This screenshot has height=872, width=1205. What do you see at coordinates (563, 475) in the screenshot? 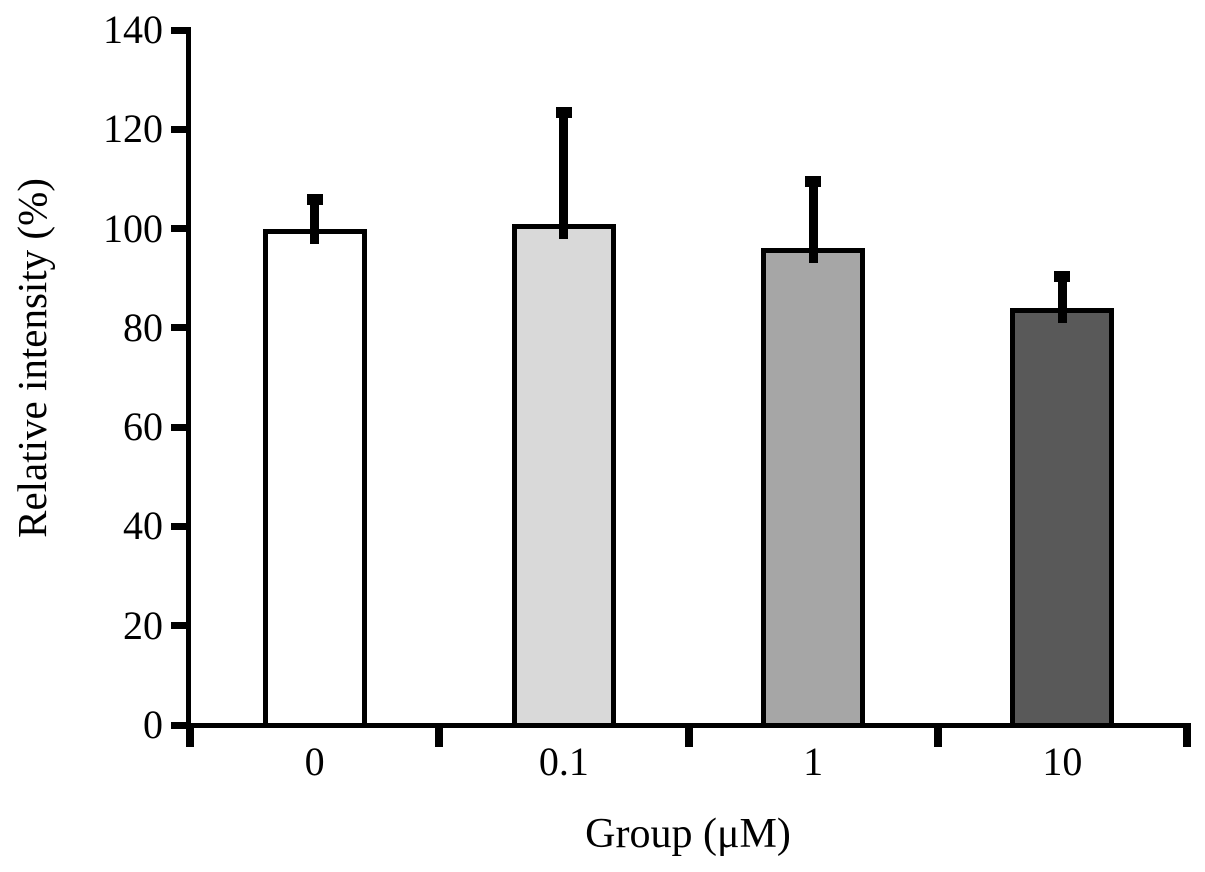
I see `bar-0.1` at bounding box center [563, 475].